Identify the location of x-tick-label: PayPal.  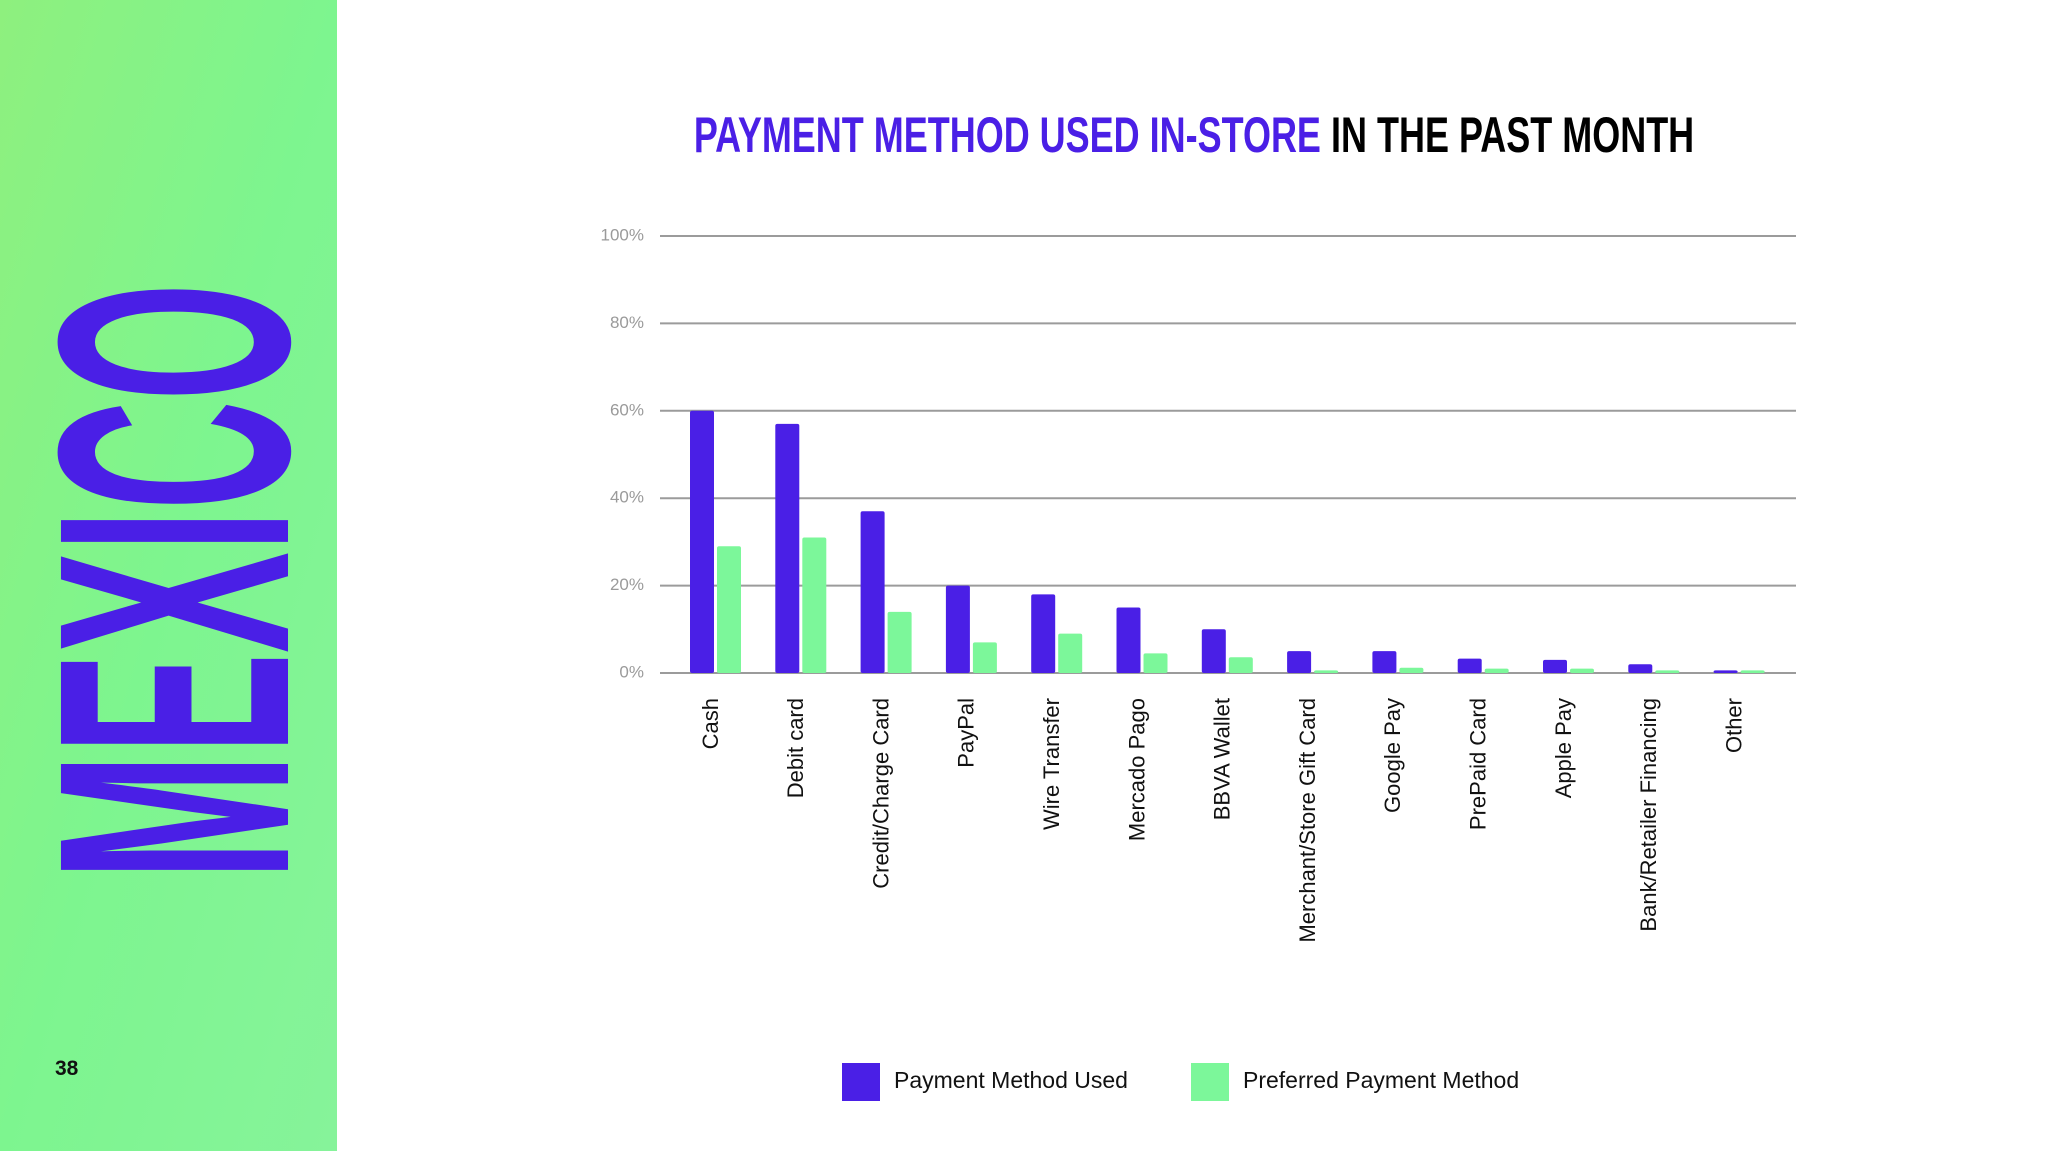
(966, 733).